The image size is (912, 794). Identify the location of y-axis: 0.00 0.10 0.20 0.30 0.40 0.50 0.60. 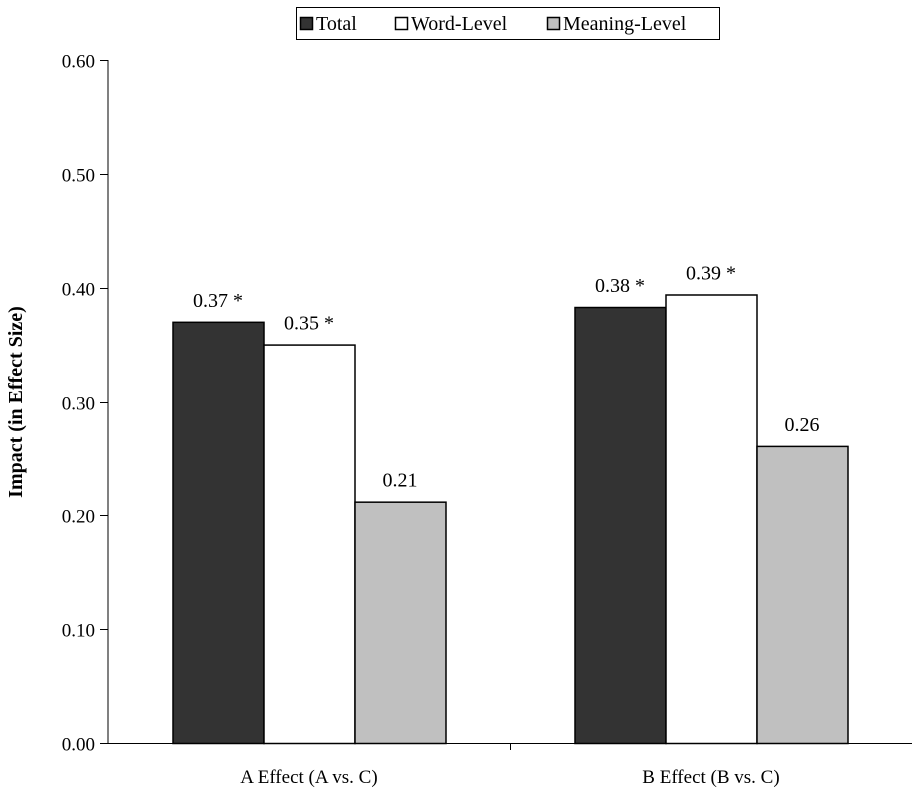
(85, 404).